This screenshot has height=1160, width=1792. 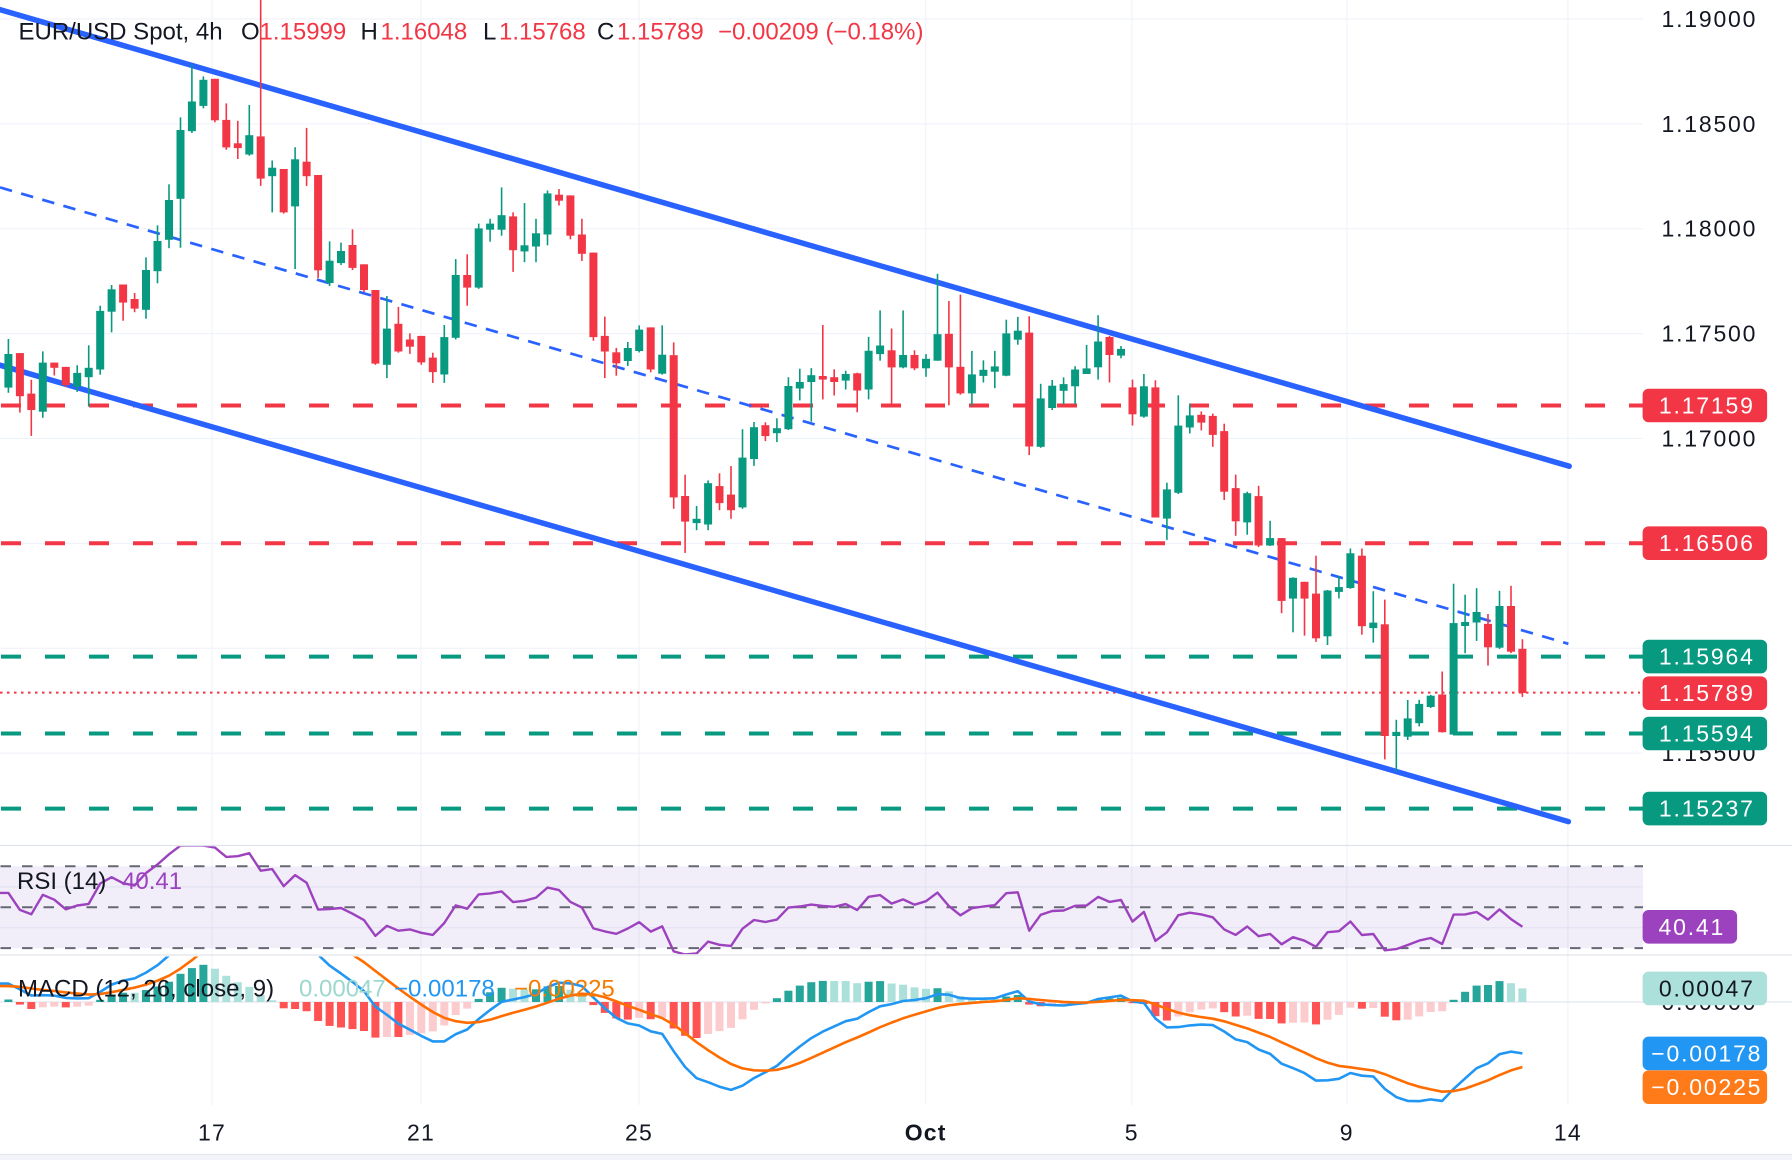 I want to click on svg-text: EUR/USD Spot, 4h, so click(x=121, y=32).